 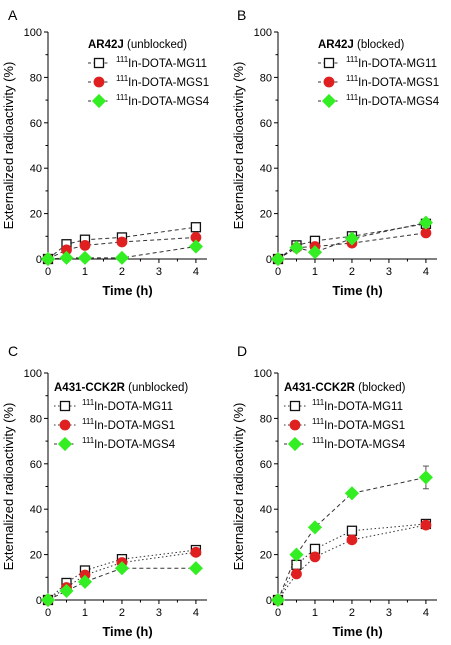 I want to click on legend-entry: 111In-DOTA-MGS4, so click(x=345, y=444).